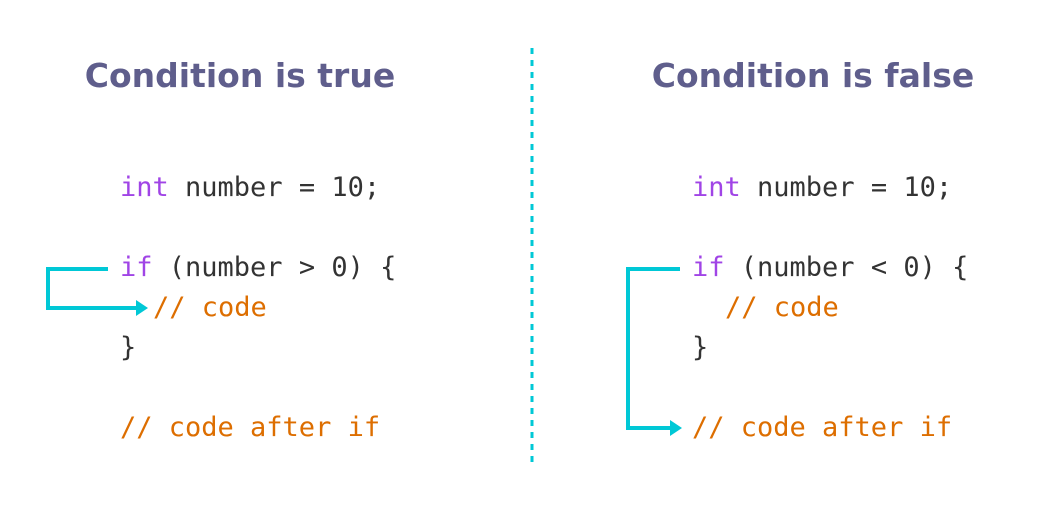  I want to click on right-code-line-1: int number = 10;, so click(822, 188).